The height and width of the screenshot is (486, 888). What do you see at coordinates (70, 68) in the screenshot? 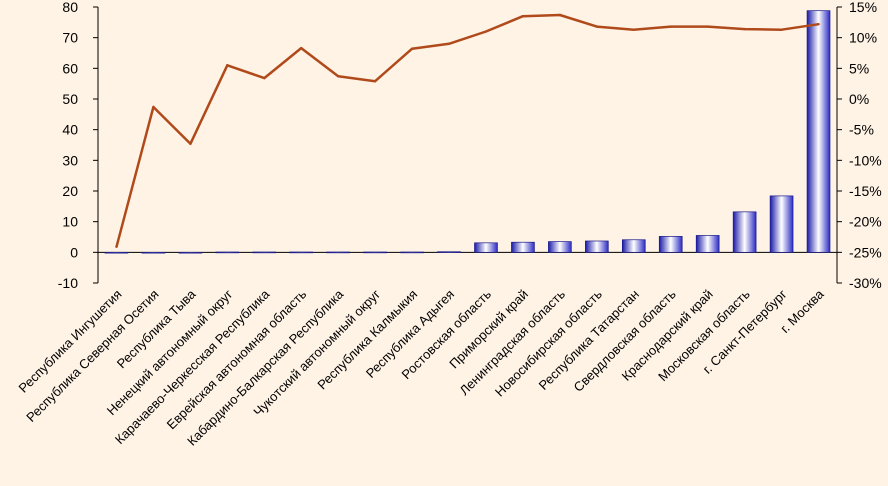
I see `left-tick-label: 60` at bounding box center [70, 68].